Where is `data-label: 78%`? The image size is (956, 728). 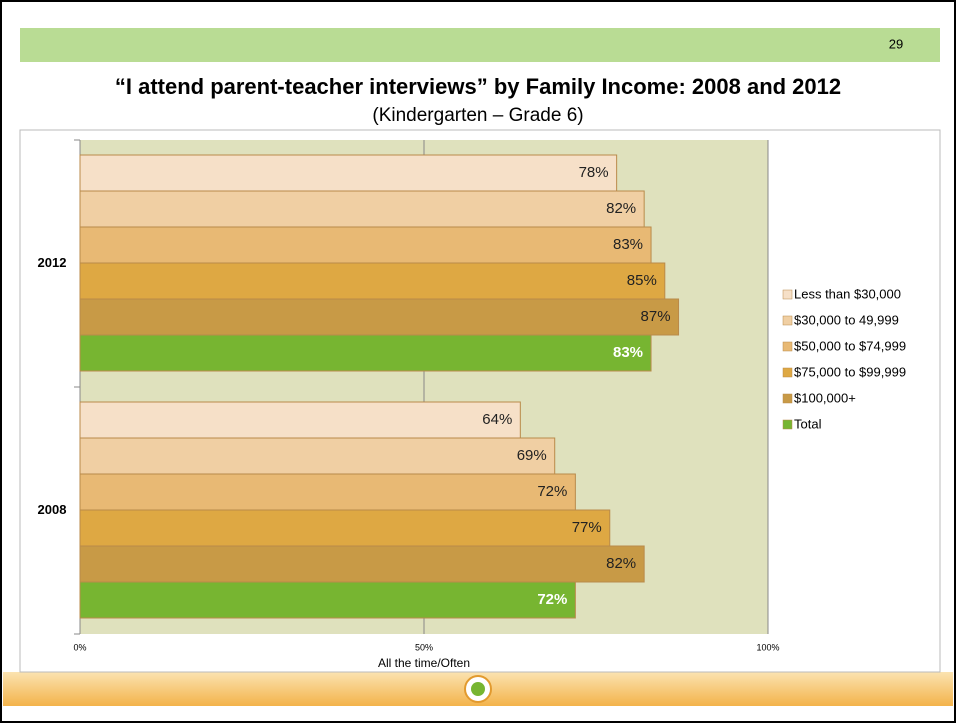 data-label: 78% is located at coordinates (594, 172).